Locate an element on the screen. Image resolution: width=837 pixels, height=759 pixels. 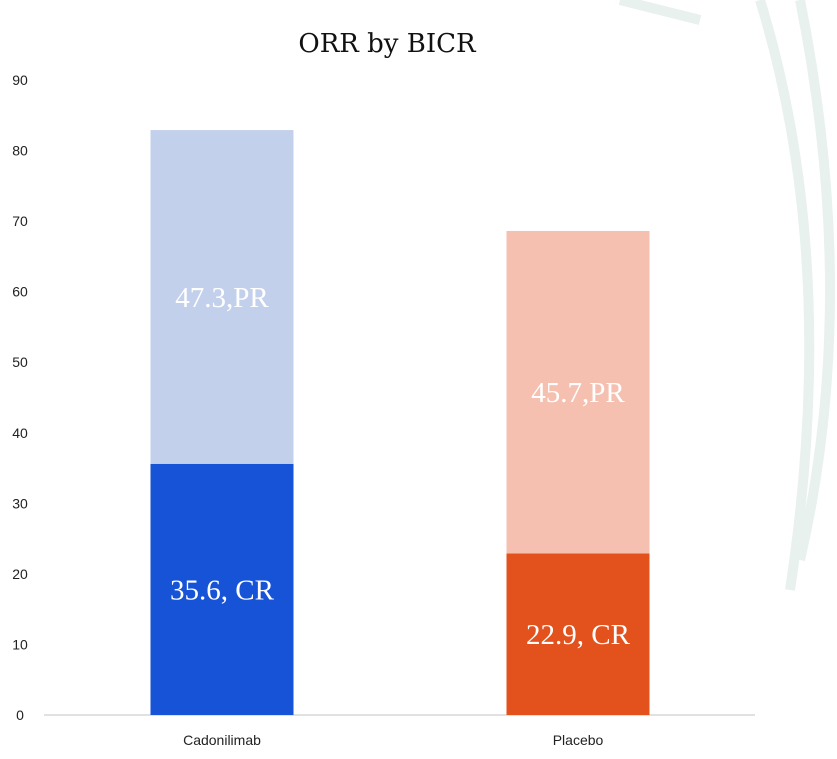
y-tick-label: 0 is located at coordinates (20, 715).